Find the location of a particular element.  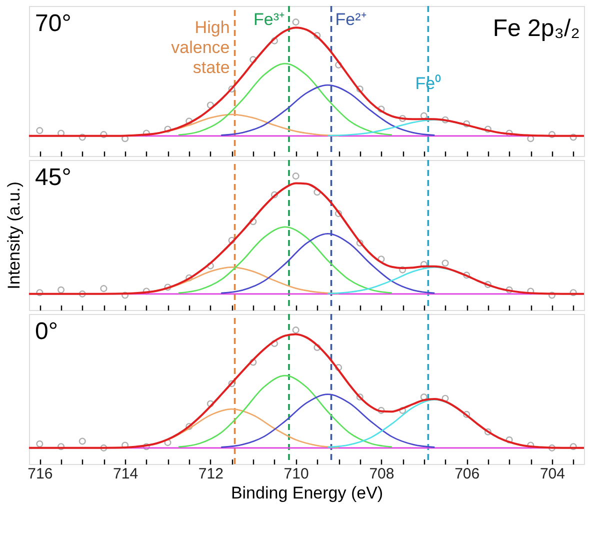

x-axis-title: Binding Energy (eV) is located at coordinates (307, 493).